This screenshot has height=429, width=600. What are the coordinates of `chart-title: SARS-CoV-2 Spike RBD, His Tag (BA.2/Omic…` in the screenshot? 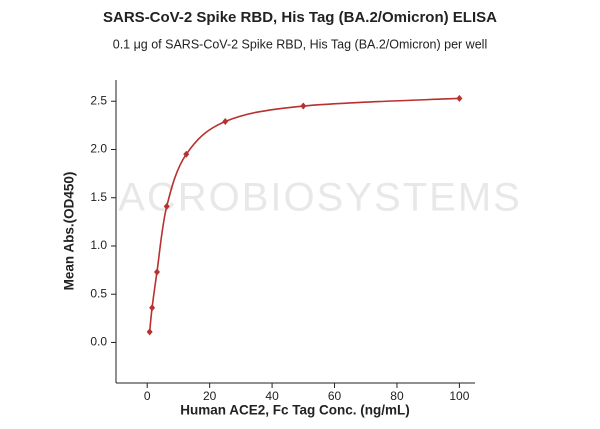 It's located at (300, 17).